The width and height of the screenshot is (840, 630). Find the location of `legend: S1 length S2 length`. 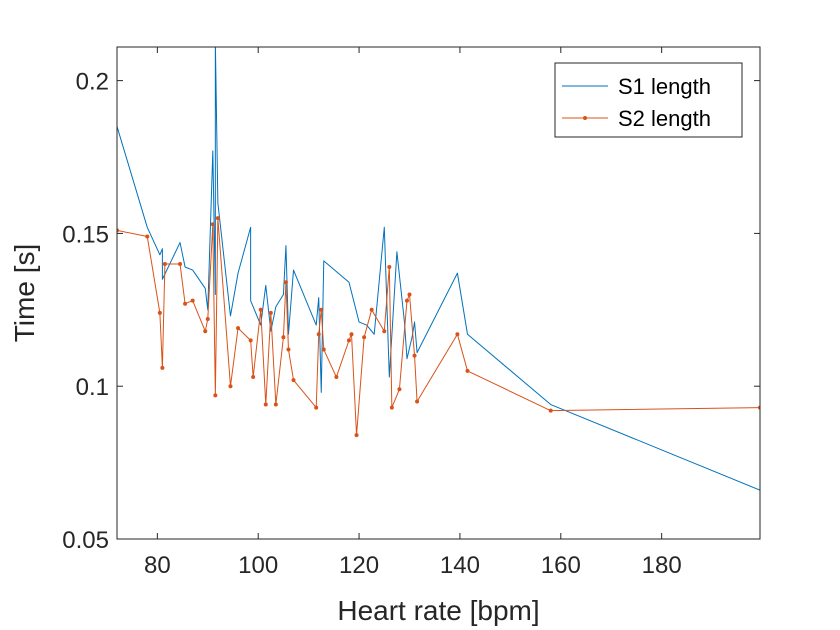

legend: S1 length S2 length is located at coordinates (648, 100).